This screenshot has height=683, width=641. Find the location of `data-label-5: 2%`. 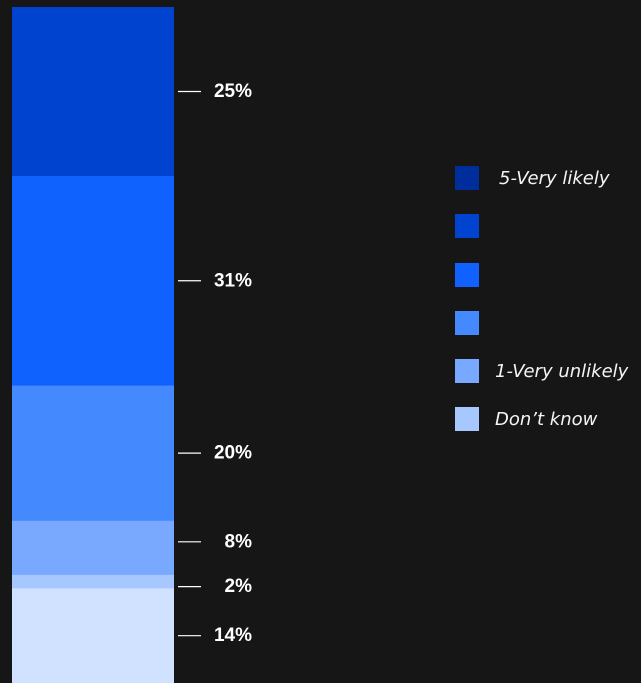

data-label-5: 2% is located at coordinates (239, 586).